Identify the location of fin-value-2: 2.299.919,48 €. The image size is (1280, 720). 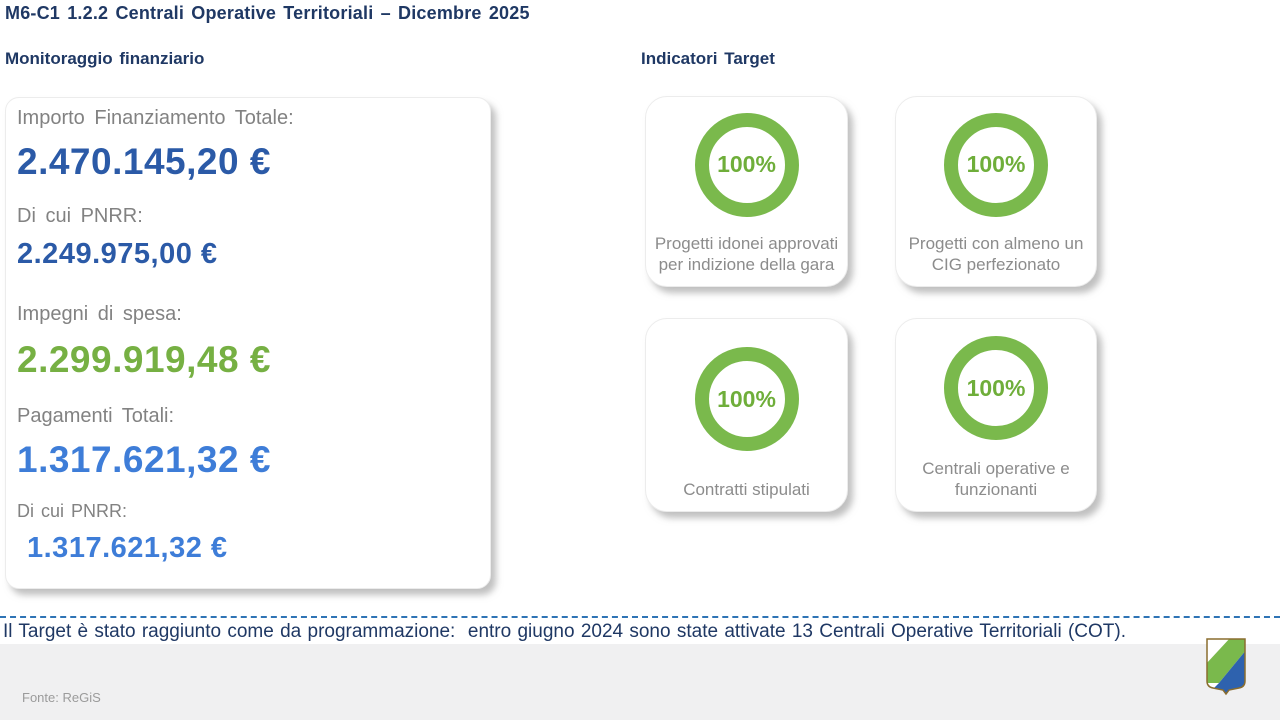
(144, 359).